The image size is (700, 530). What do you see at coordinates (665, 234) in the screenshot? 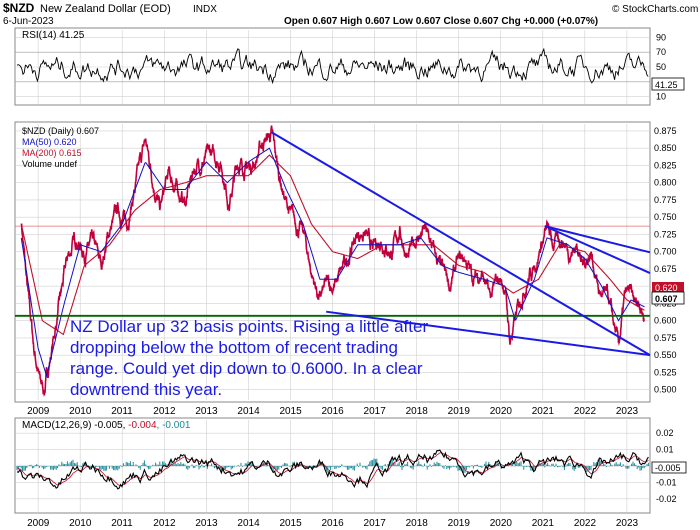
I see `price-tick-label: 0.725` at bounding box center [665, 234].